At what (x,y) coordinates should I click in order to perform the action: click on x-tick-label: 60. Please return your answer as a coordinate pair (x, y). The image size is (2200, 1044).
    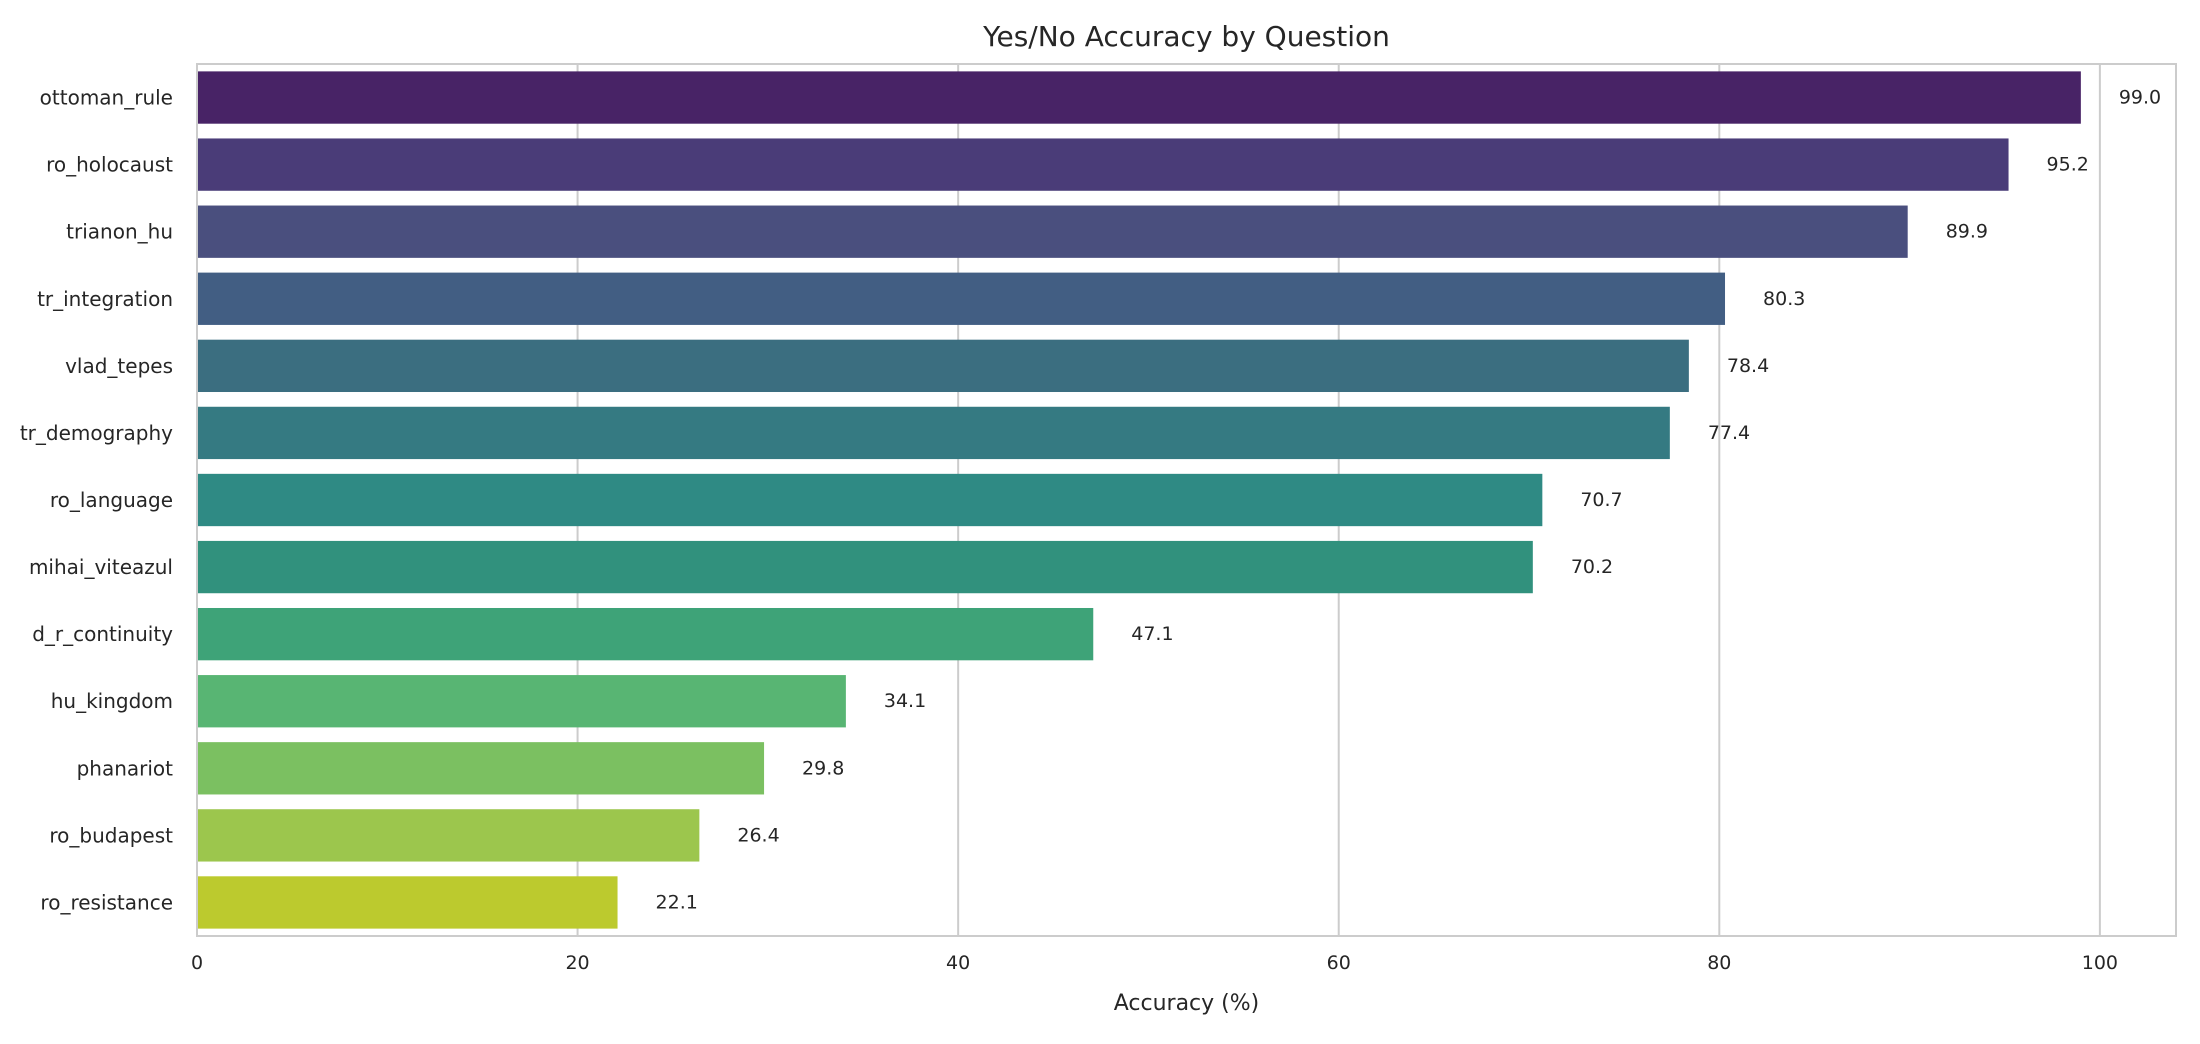
    Looking at the image, I should click on (1339, 963).